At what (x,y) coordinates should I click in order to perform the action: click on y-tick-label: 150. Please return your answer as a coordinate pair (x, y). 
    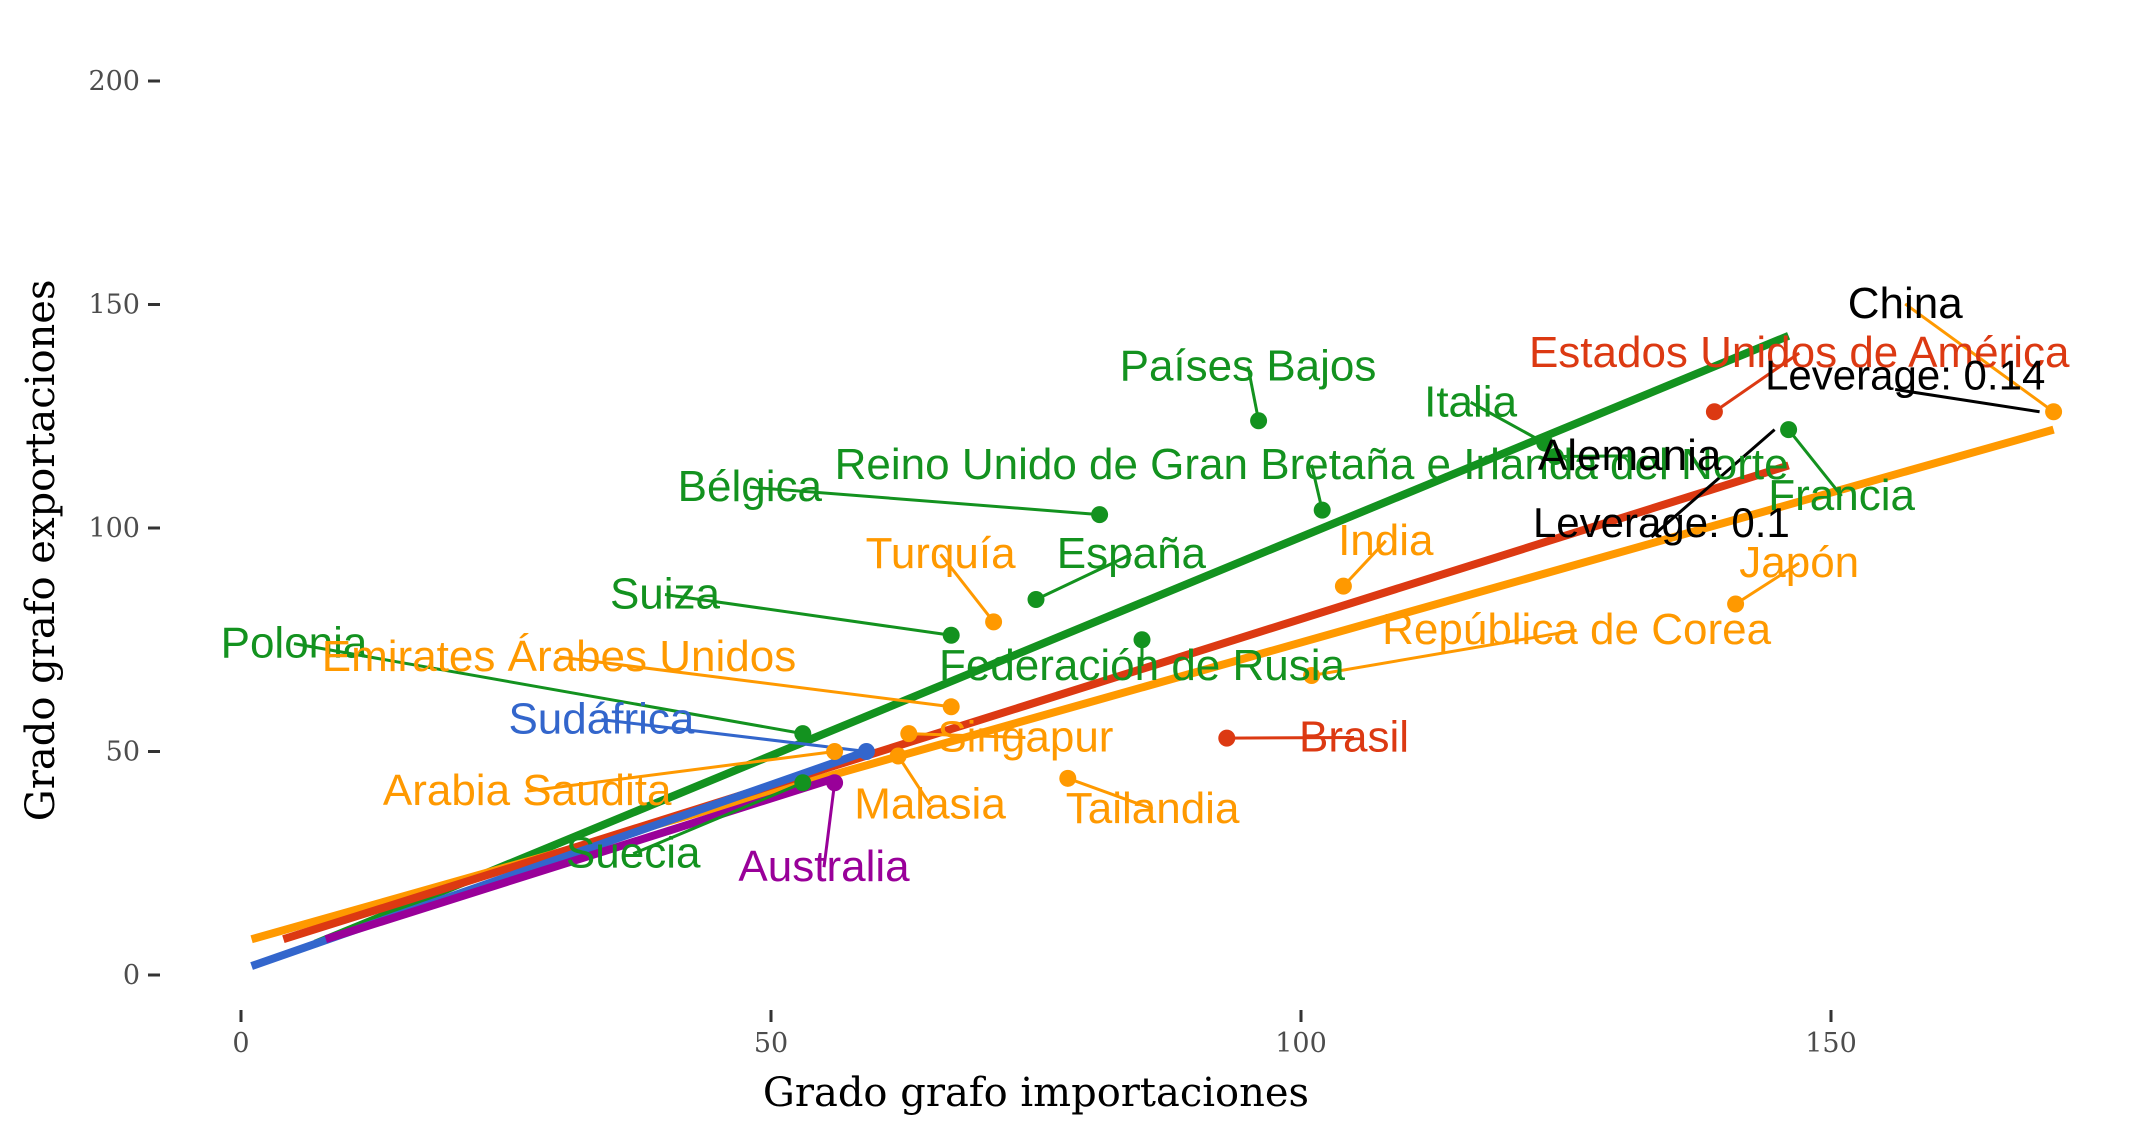
    Looking at the image, I should click on (114, 305).